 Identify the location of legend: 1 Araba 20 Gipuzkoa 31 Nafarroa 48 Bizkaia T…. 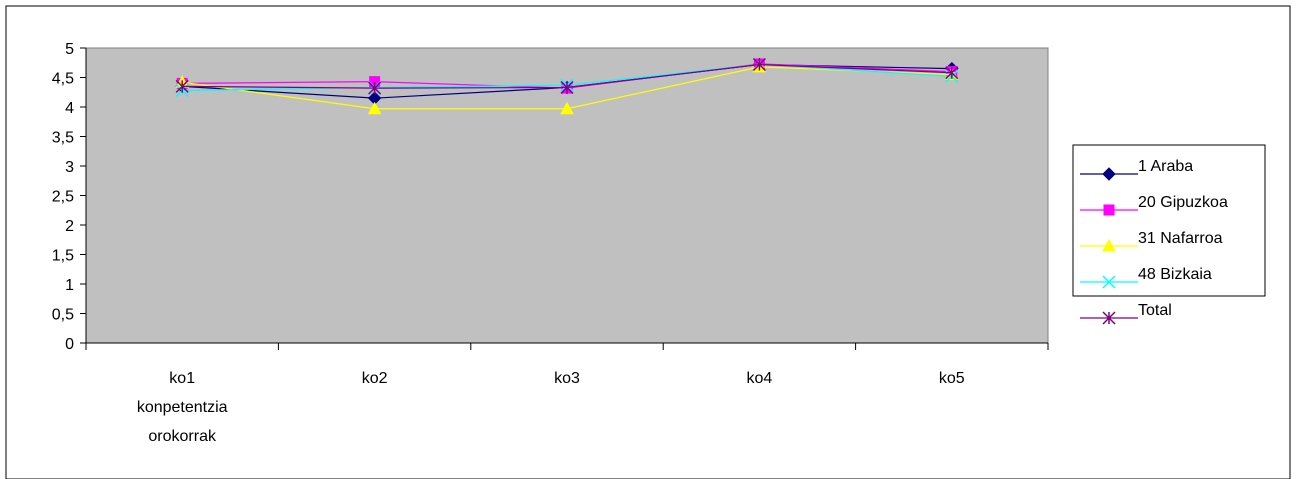
(1169, 234).